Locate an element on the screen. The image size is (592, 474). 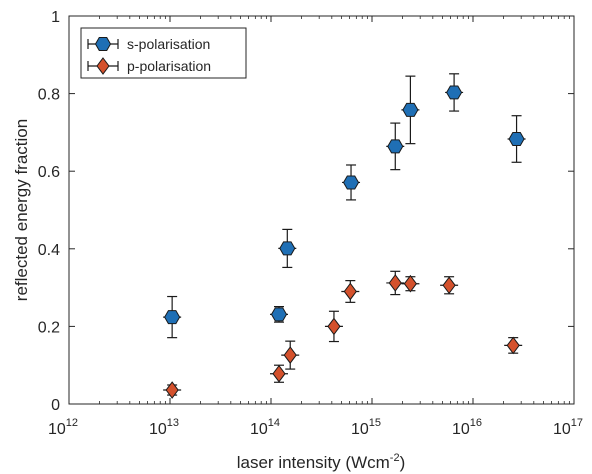
y-tick-label: 0.6 is located at coordinates (49, 172).